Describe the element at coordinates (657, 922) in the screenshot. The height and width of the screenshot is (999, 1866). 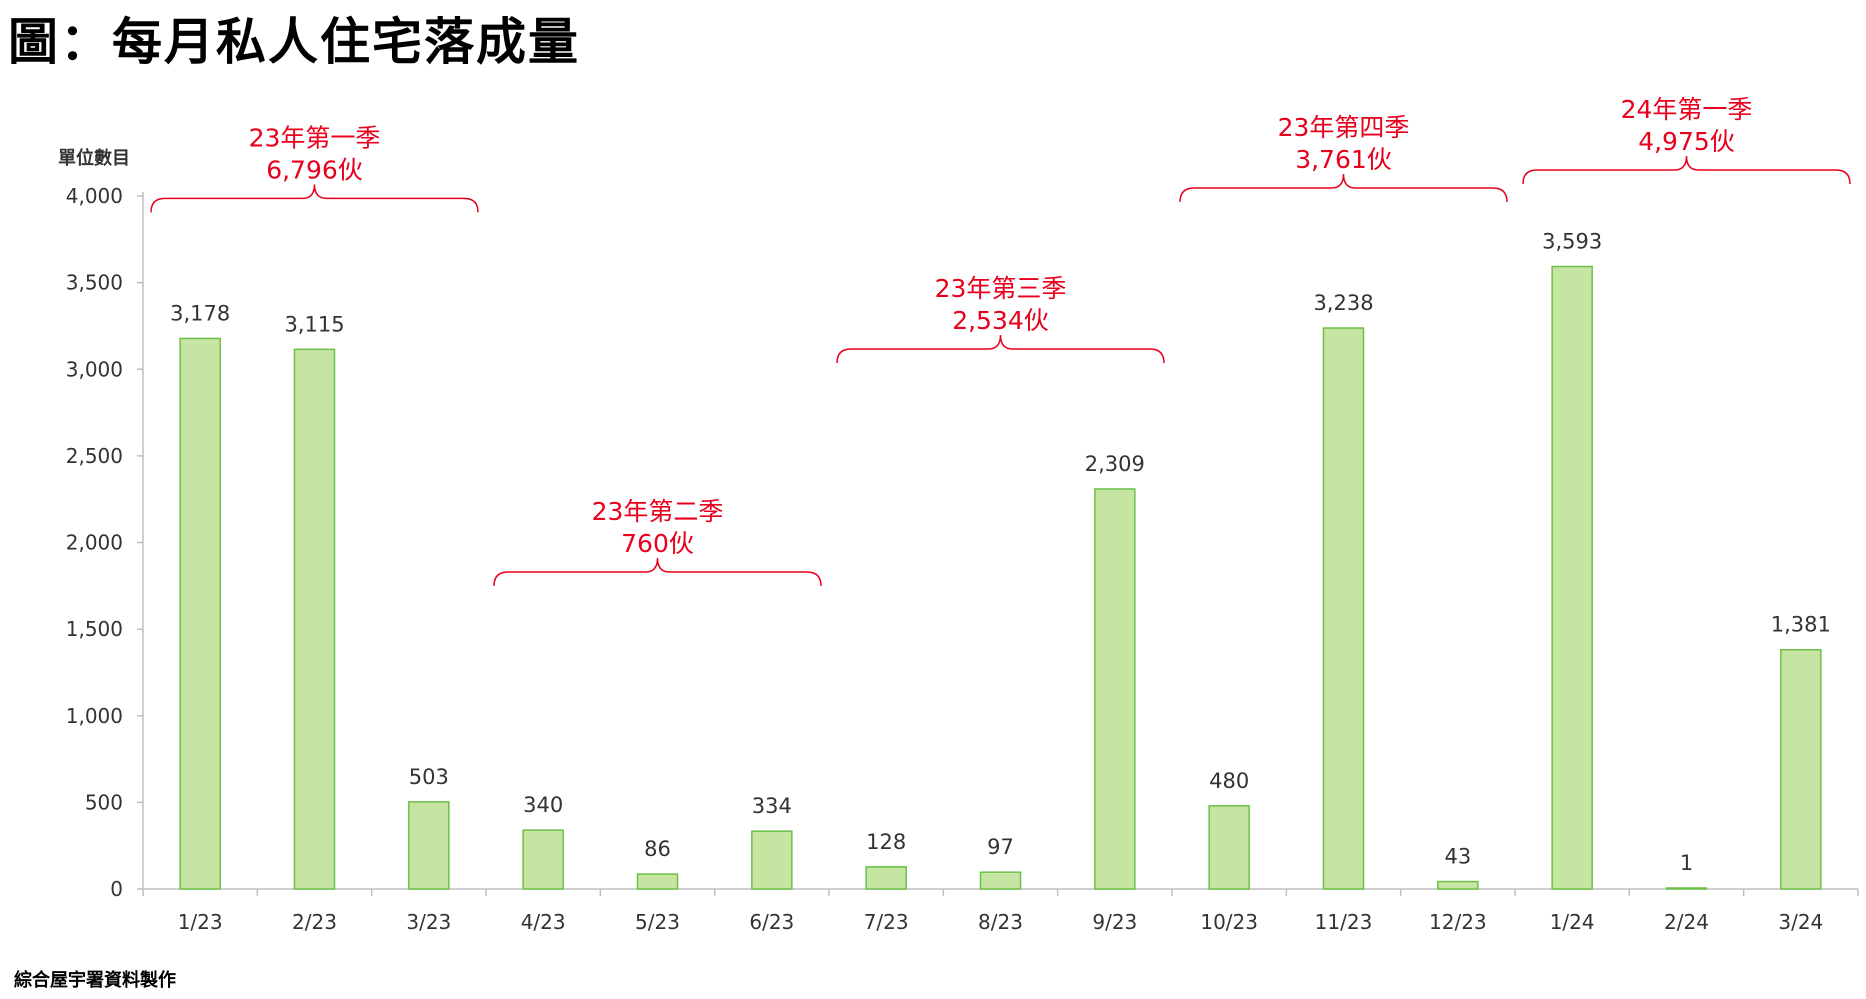
I see `x-tick-label: 5/23` at that location.